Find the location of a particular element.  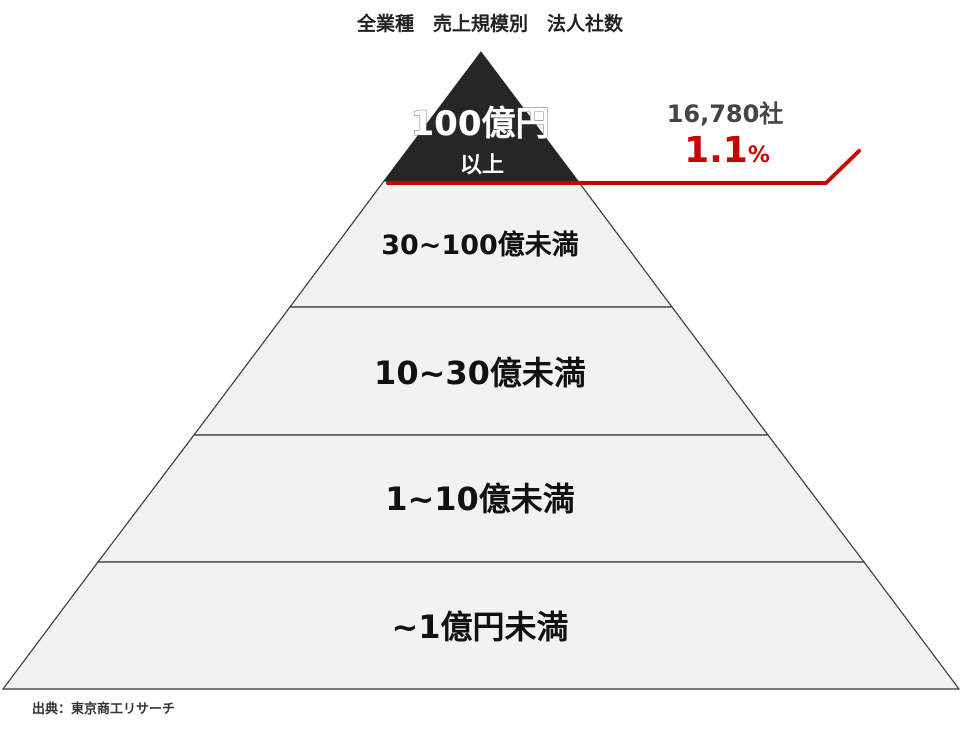

tier-label: 30~100億未満 is located at coordinates (480, 245).